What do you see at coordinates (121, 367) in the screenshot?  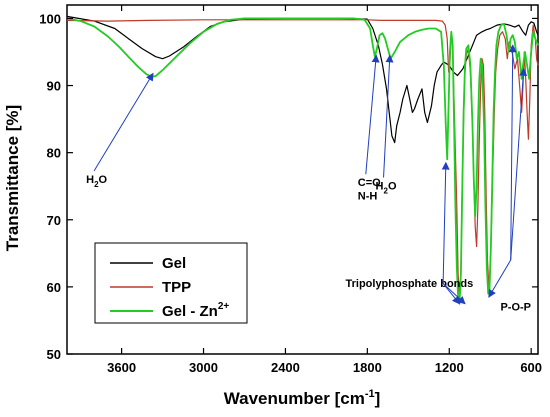 I see `x-tick-label: 3600` at bounding box center [121, 367].